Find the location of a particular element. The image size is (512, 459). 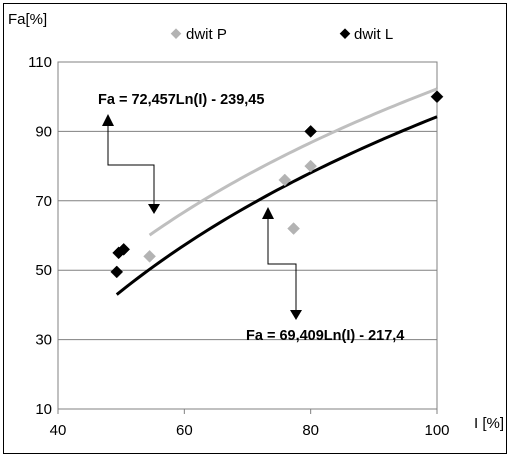

arrow-p-down-head is located at coordinates (296, 315).